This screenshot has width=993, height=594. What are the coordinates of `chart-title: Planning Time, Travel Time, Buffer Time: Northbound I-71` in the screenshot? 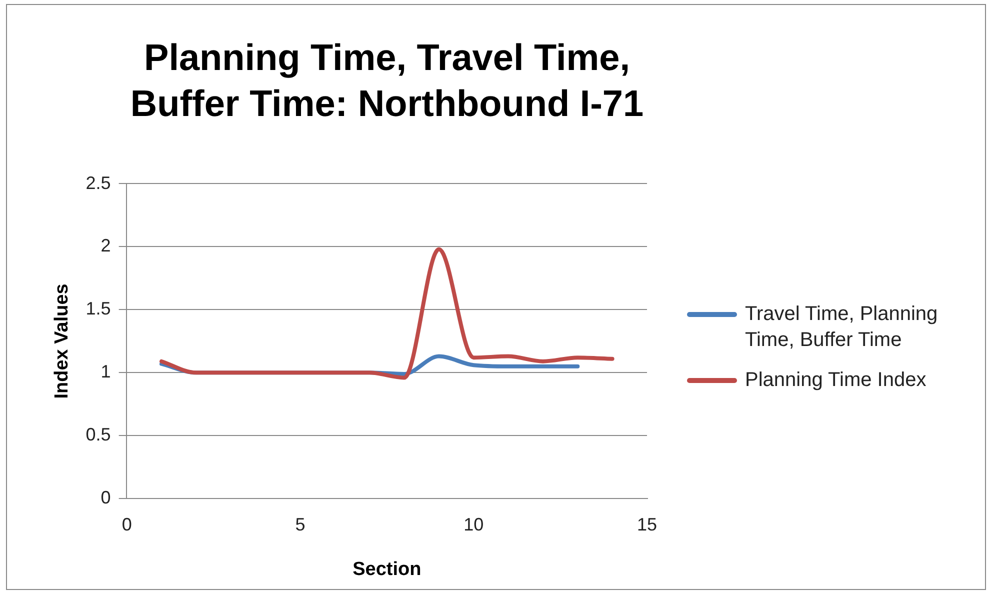 It's located at (387, 81).